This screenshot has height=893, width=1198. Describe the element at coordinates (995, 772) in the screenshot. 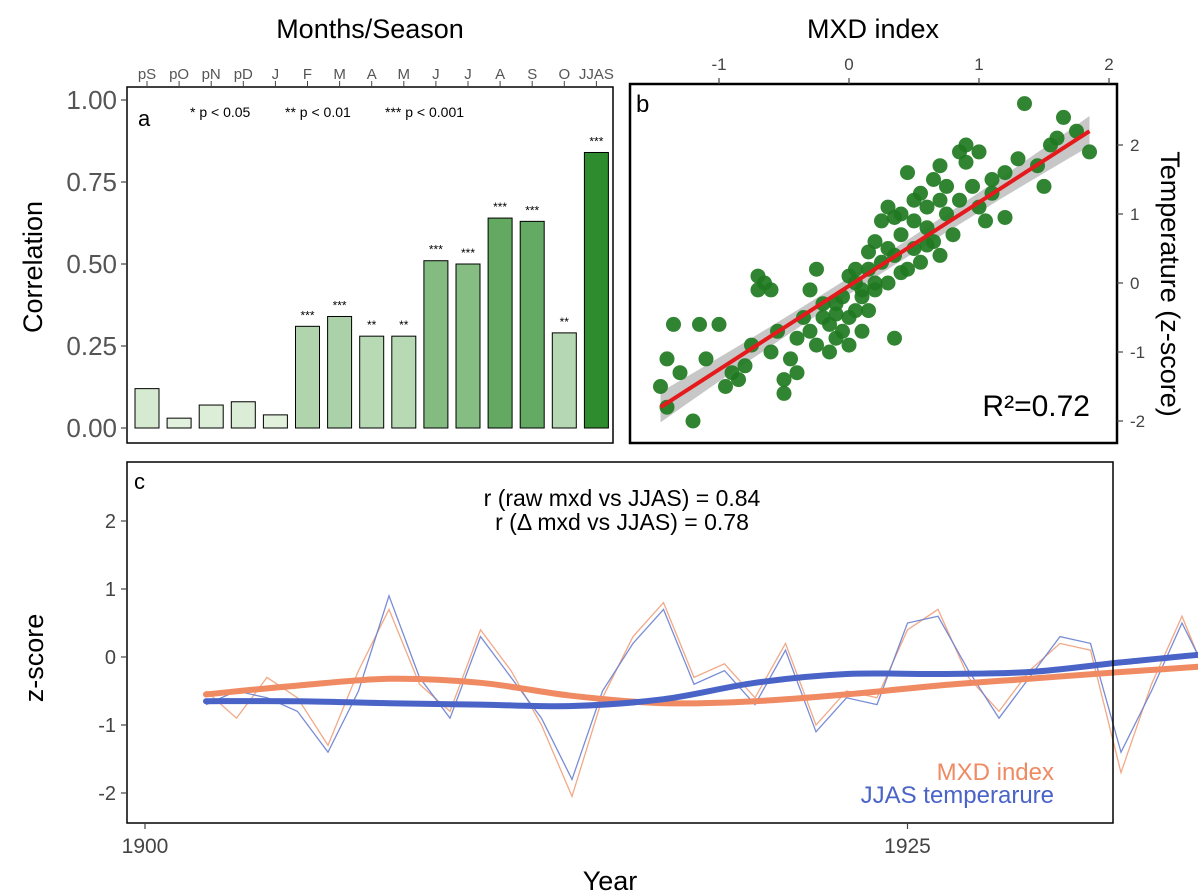

I see `legend-mxd-index: MXD index` at that location.